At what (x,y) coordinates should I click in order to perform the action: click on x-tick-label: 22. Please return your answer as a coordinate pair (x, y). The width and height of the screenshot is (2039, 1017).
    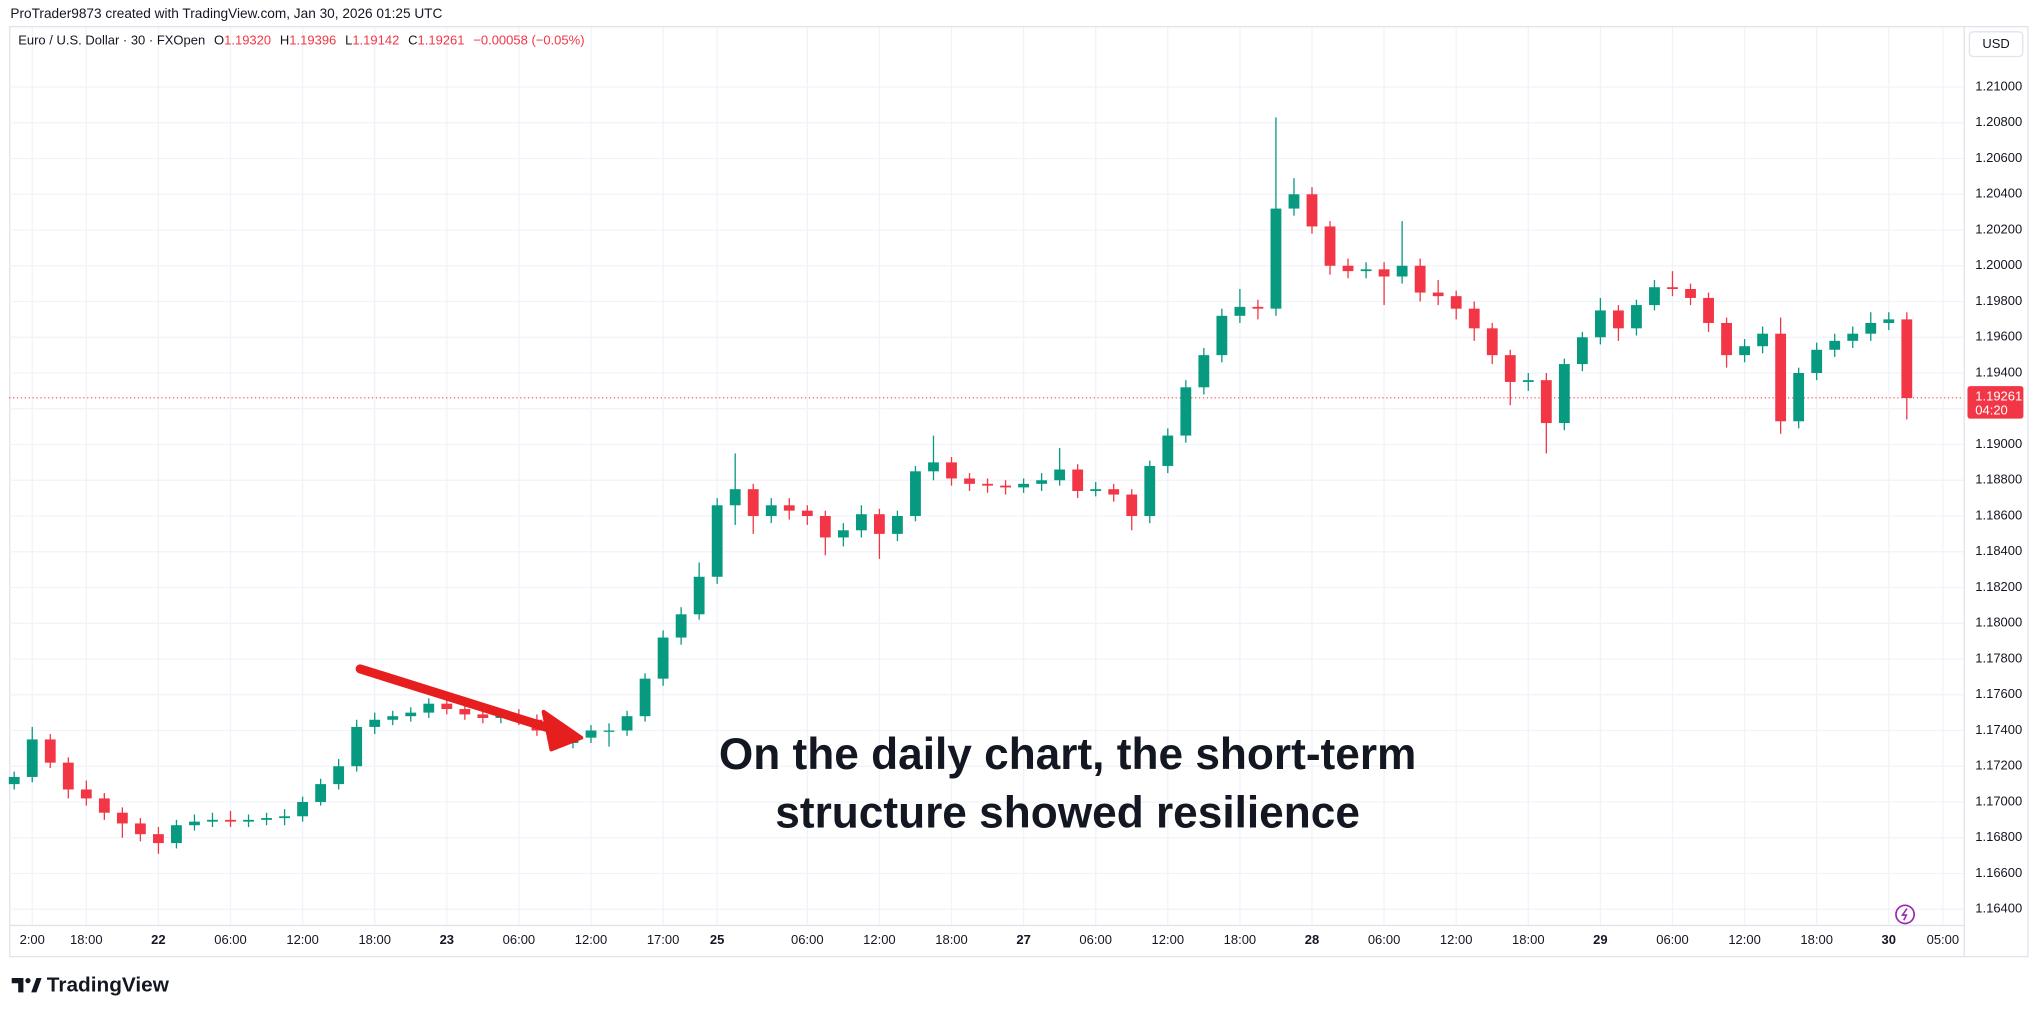
    Looking at the image, I should click on (158, 939).